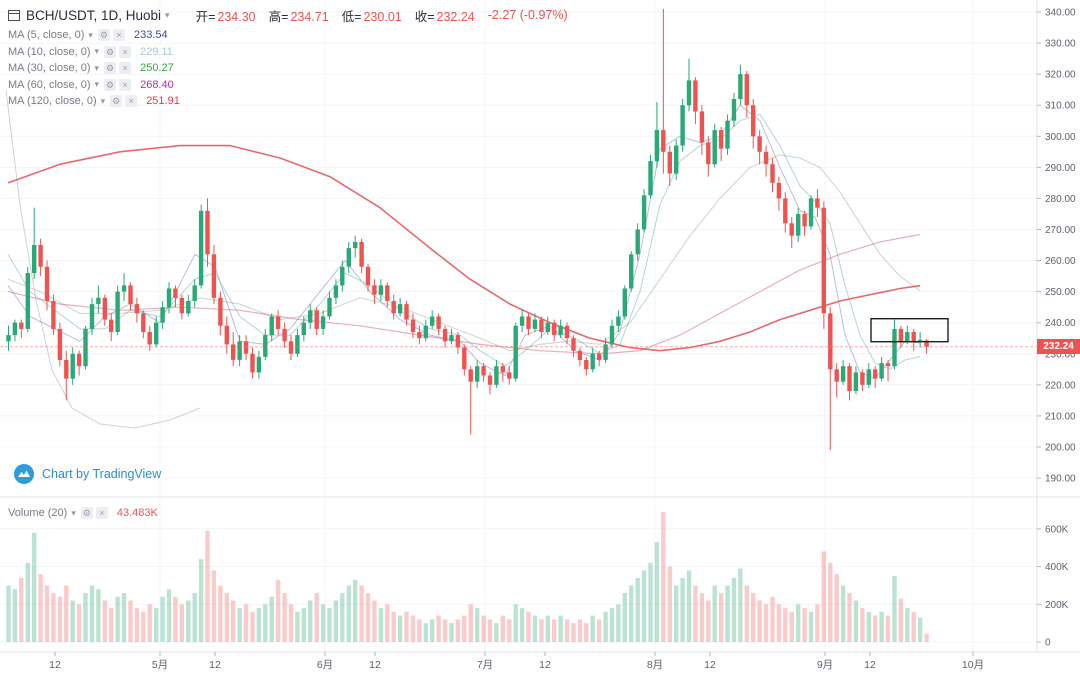  I want to click on volume-value: 43.483K, so click(137, 513).